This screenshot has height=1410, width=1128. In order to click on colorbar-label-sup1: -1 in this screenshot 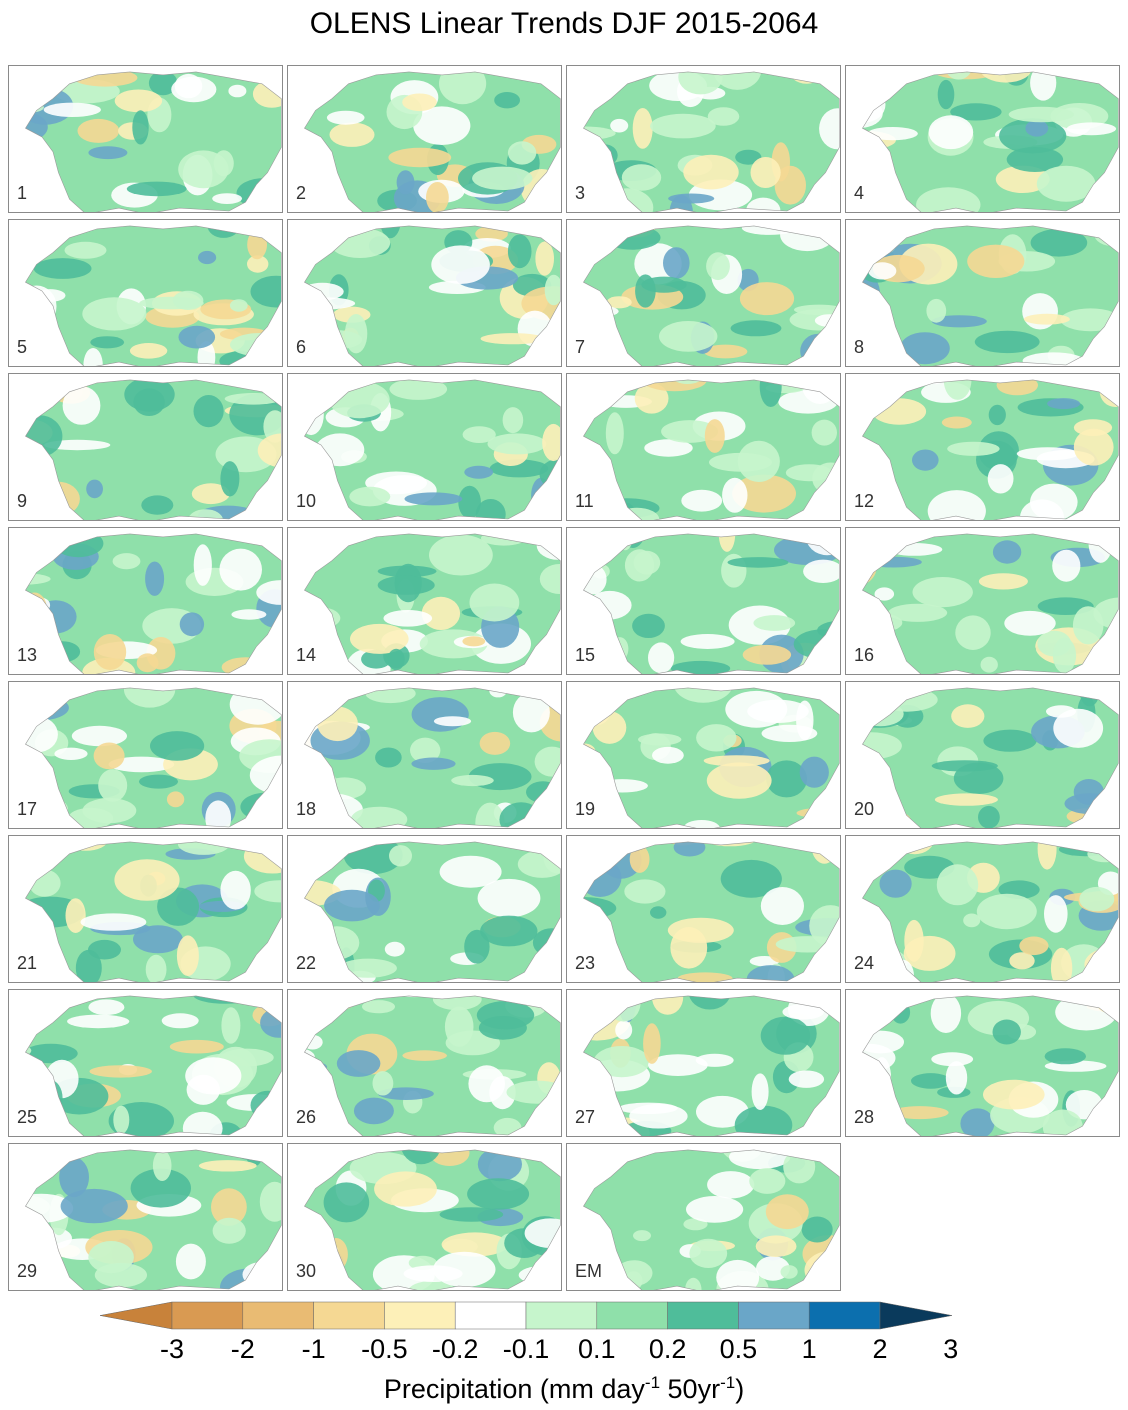, I will do `click(652, 1382)`.